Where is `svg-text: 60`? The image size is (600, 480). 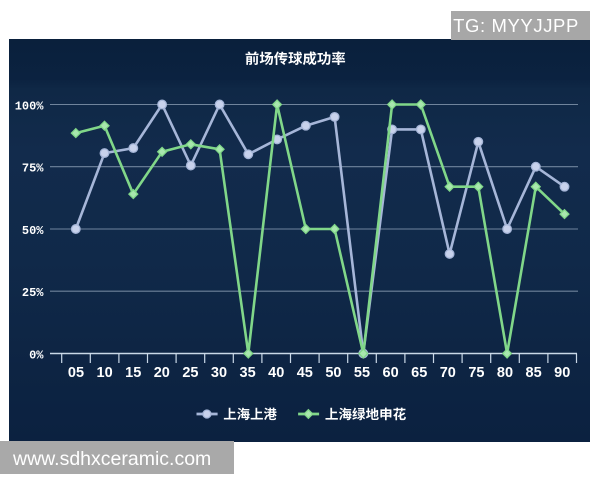 svg-text: 60 is located at coordinates (391, 373).